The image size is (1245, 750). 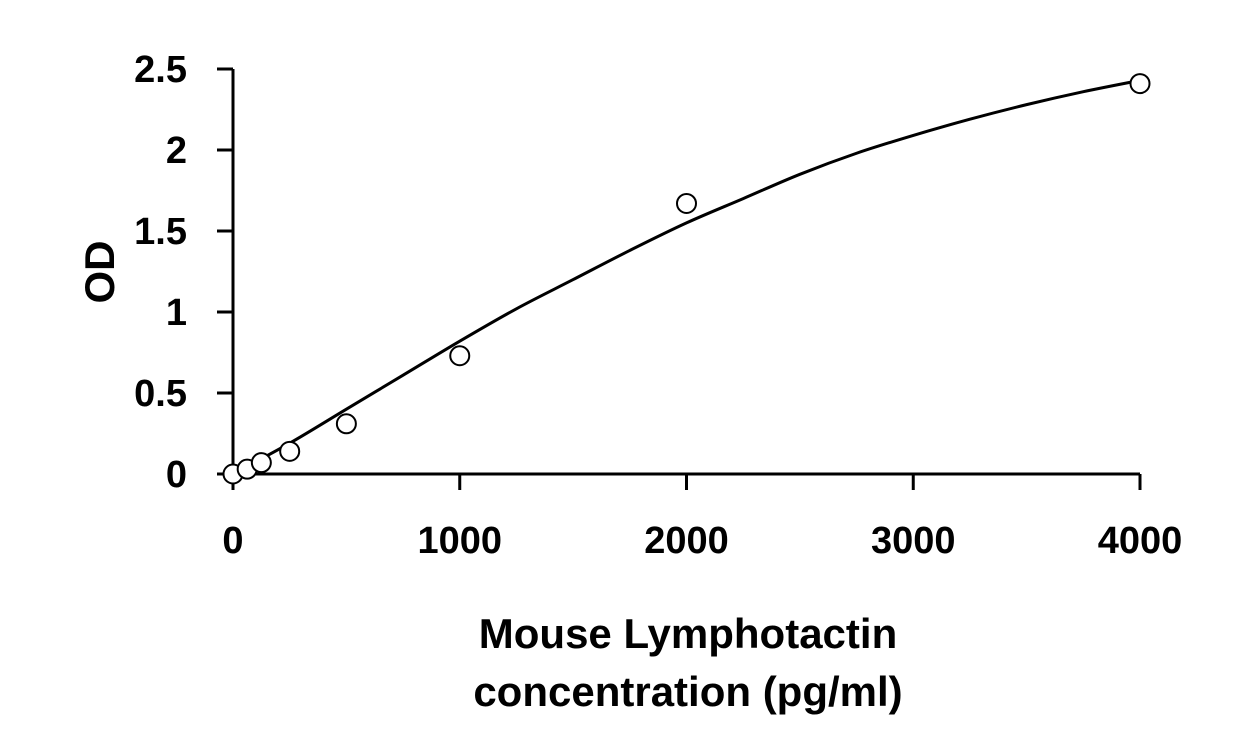 I want to click on x-axis-label-line-2: concentration (pg/ml), so click(x=687, y=691).